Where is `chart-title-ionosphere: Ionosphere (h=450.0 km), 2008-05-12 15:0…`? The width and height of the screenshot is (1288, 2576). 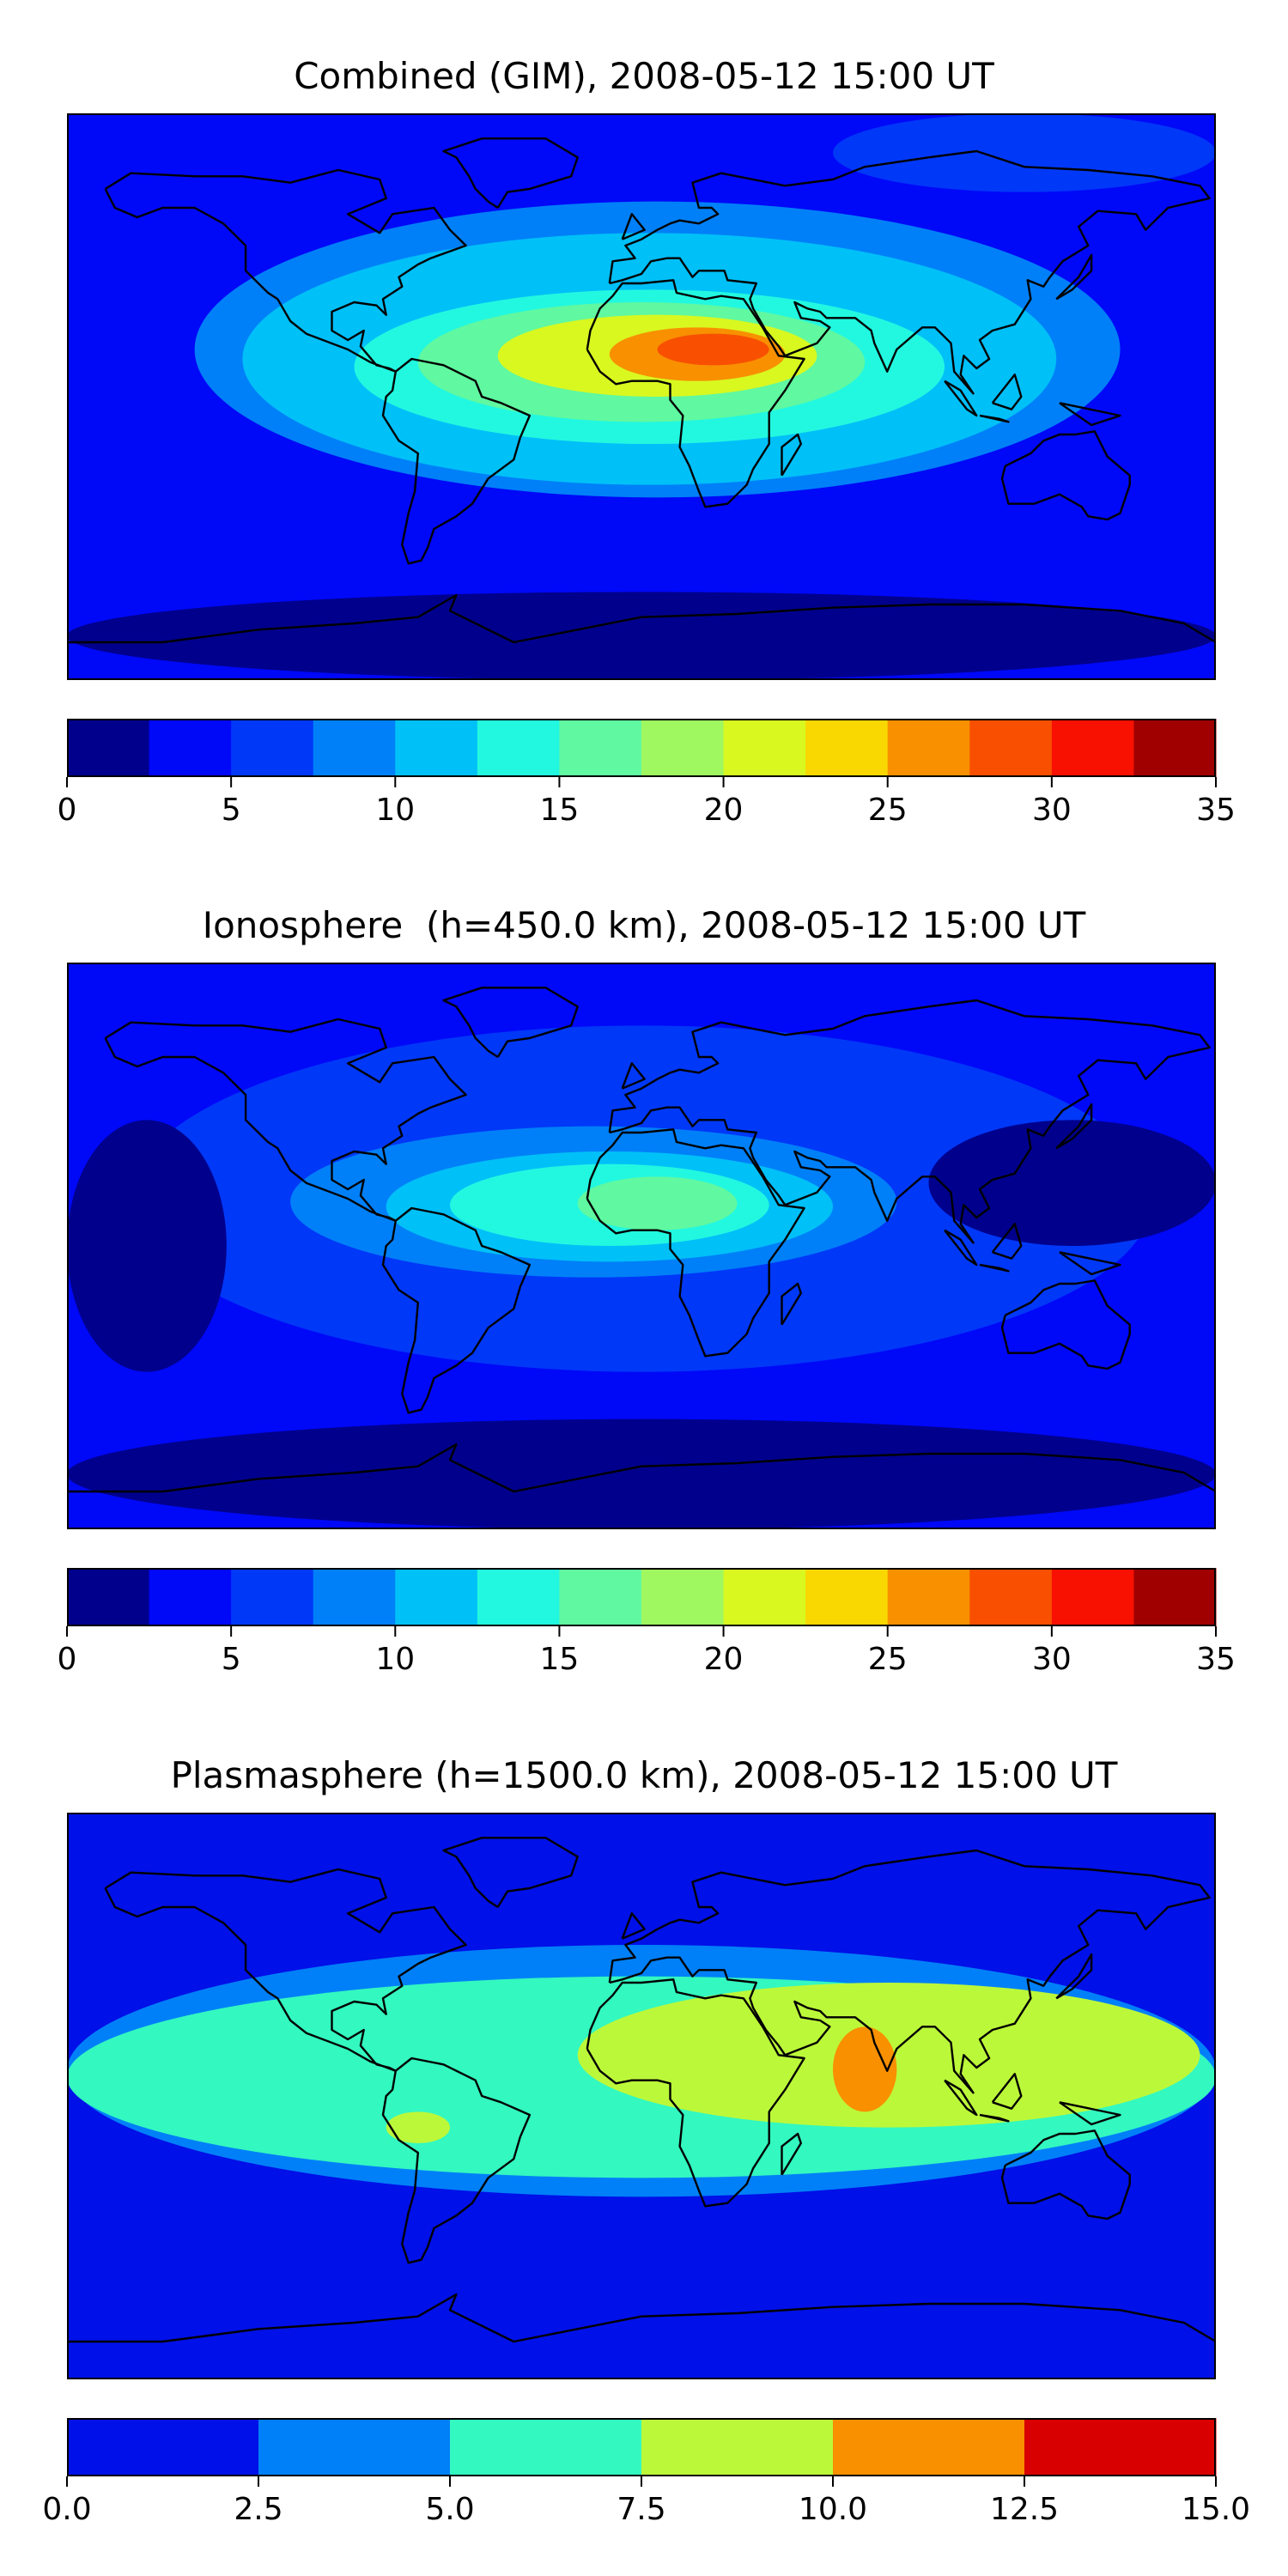
chart-title-ionosphere: Ionosphere (h=450.0 km), 2008-05-12 15:0… is located at coordinates (644, 925).